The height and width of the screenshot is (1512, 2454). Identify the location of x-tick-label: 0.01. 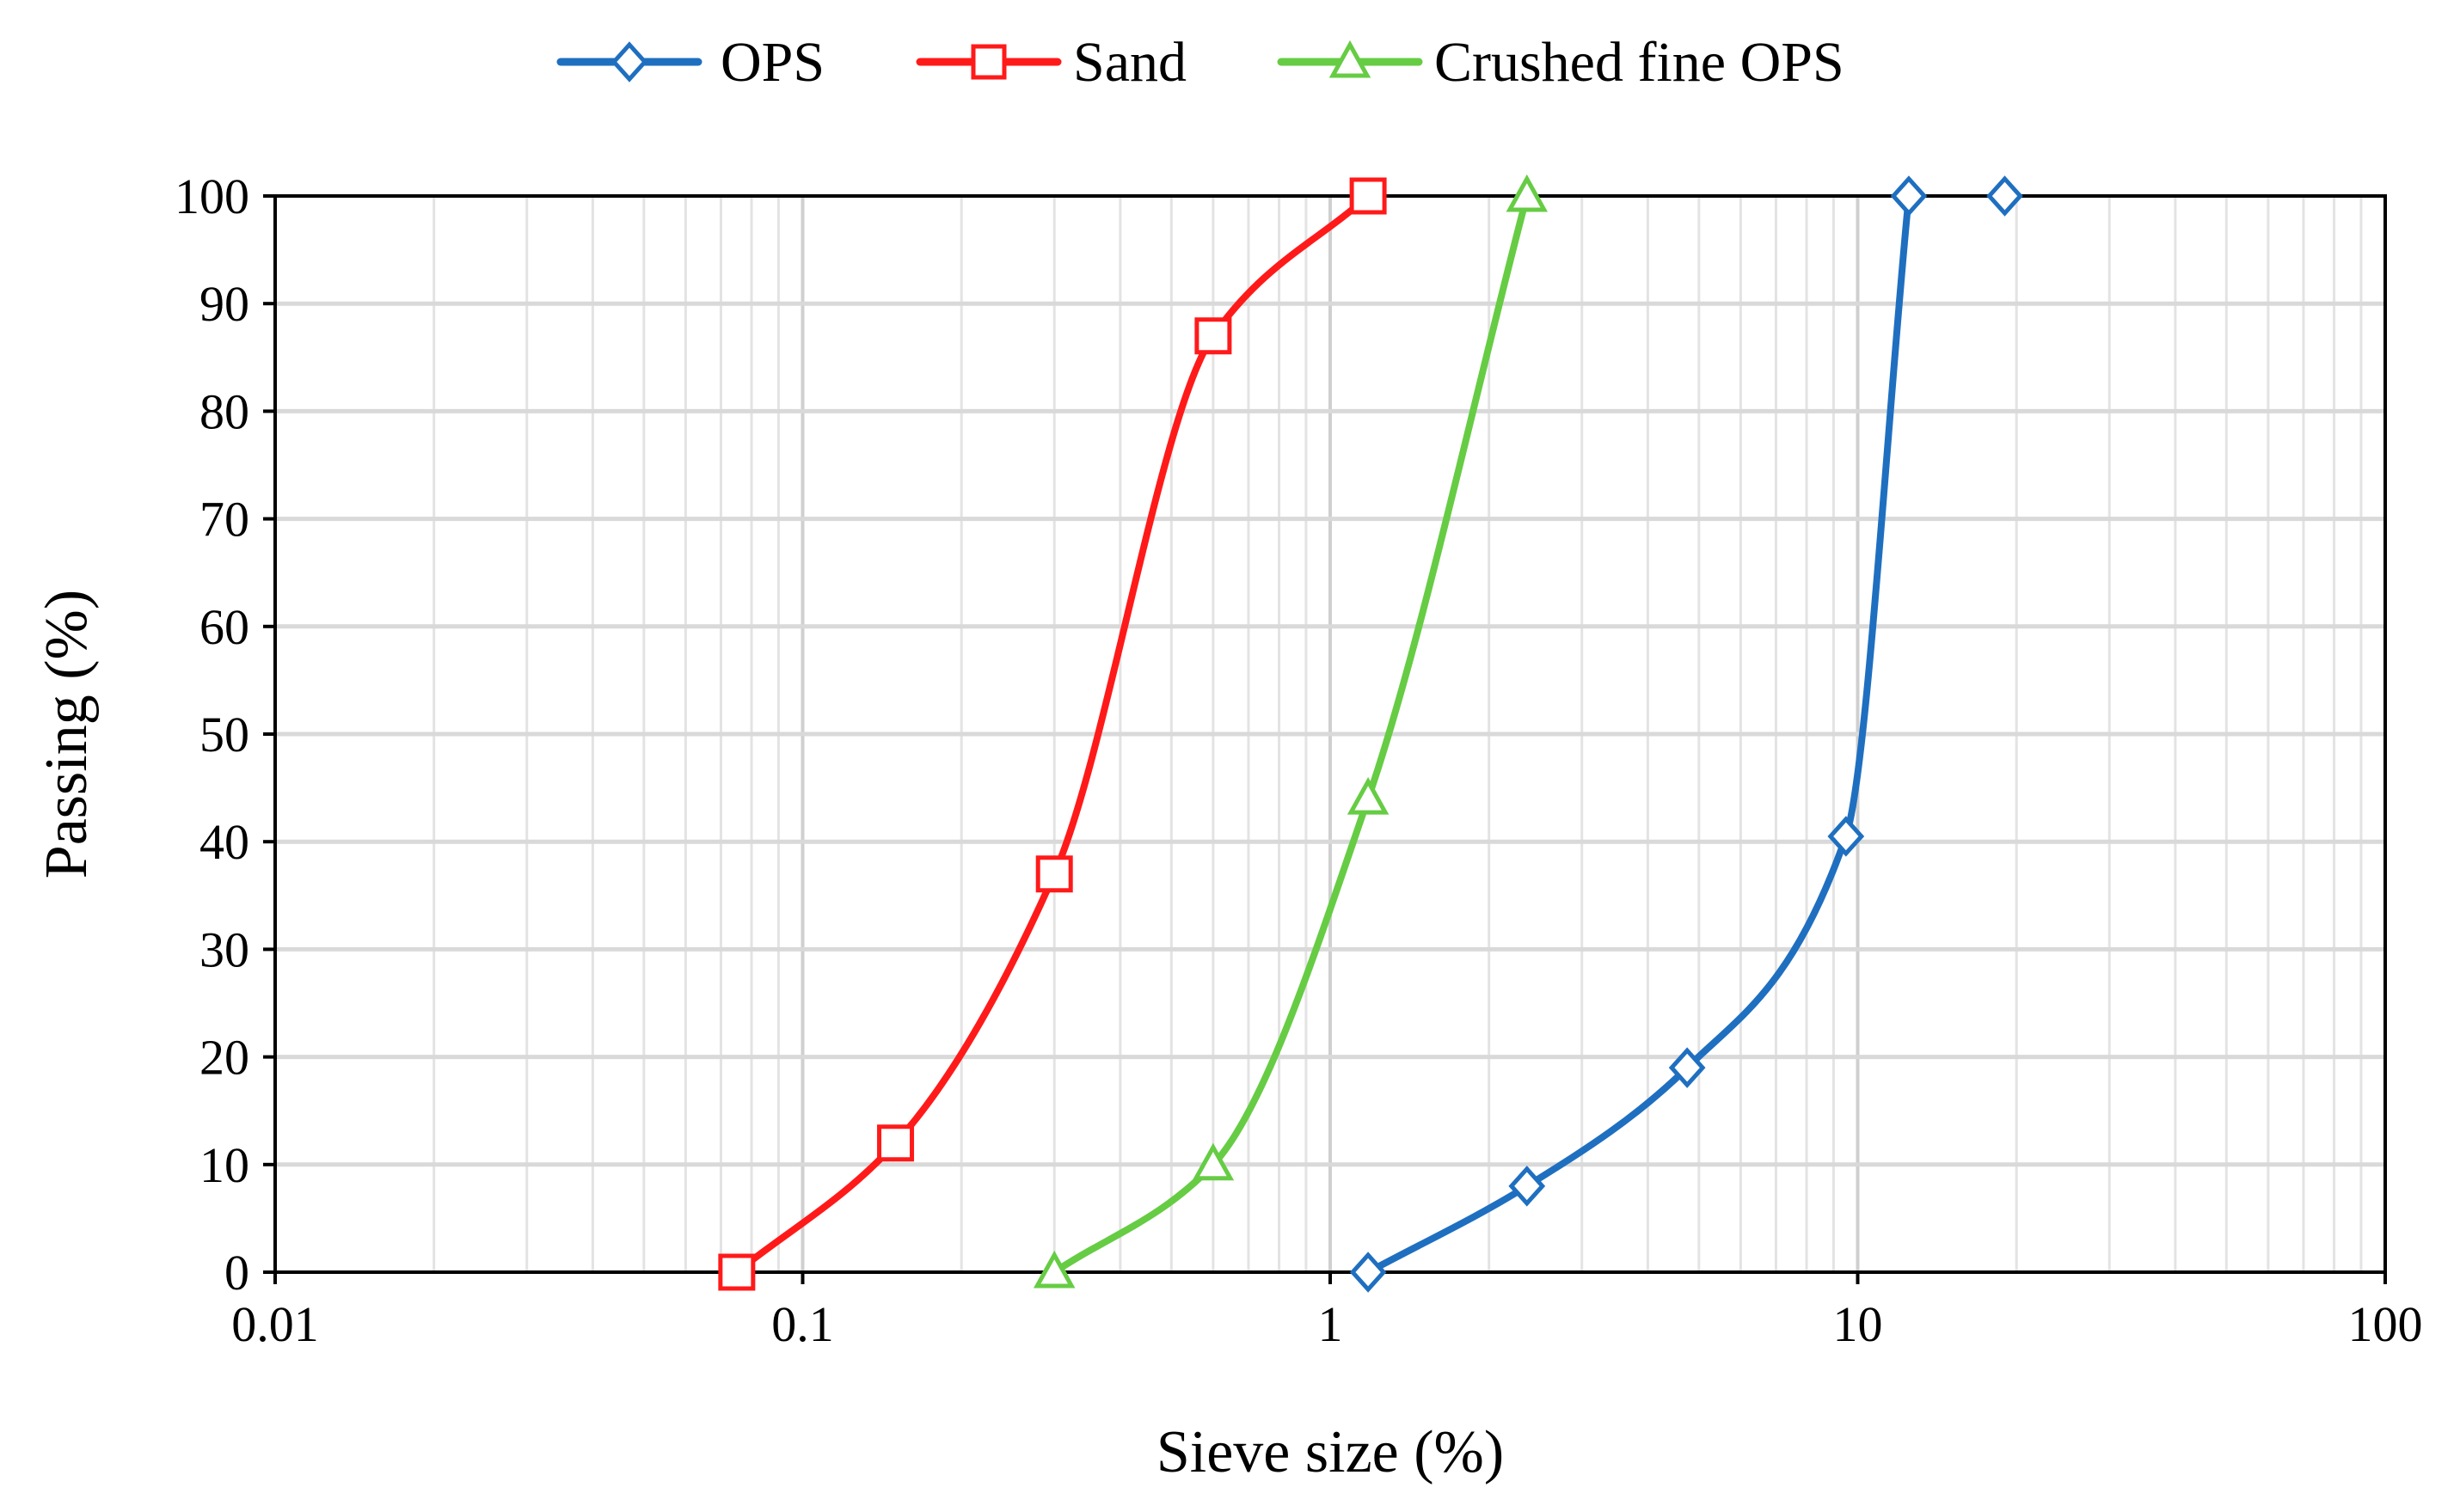
(275, 1324).